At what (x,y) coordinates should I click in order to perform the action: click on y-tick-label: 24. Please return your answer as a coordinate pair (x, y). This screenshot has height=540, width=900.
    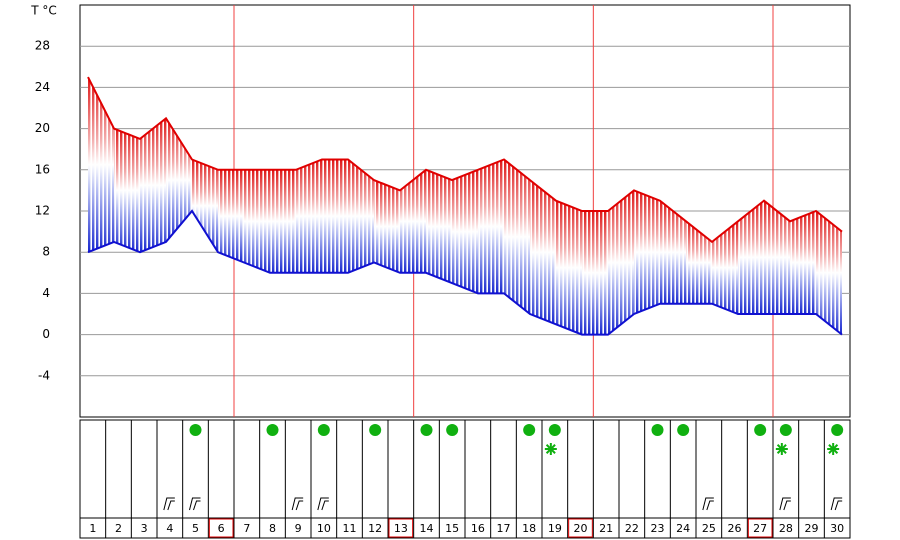
    Looking at the image, I should click on (42, 87).